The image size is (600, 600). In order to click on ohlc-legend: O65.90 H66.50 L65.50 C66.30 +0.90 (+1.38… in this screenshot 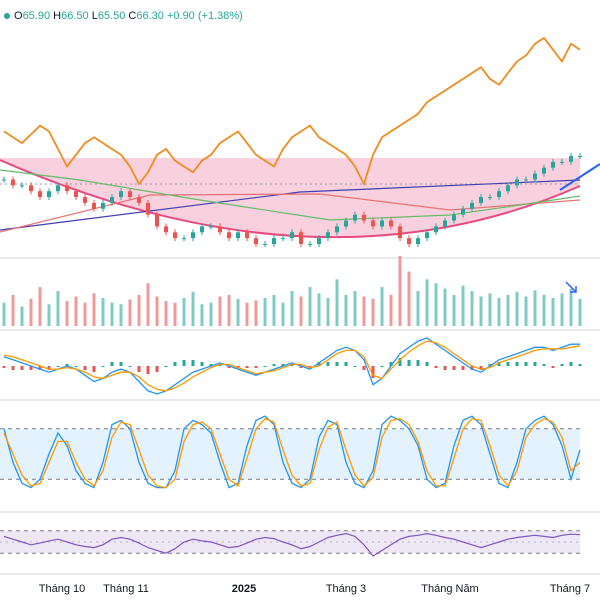, I will do `click(123, 16)`.